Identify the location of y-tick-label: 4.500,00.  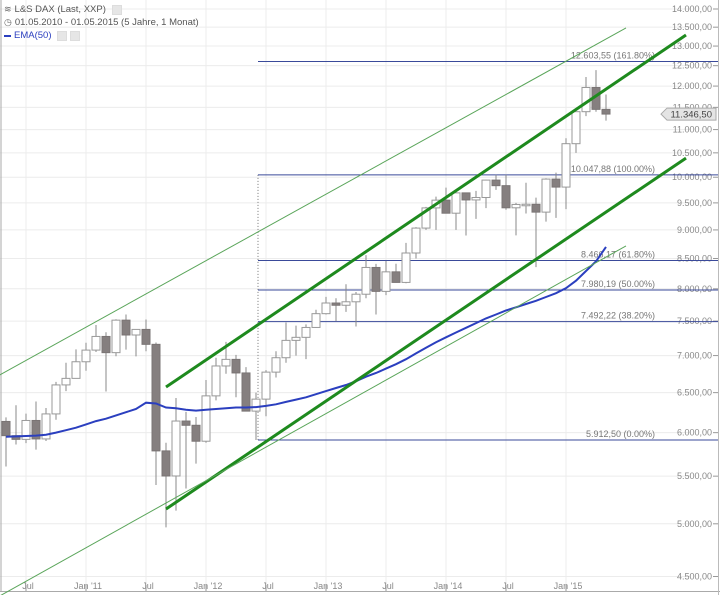
(694, 576).